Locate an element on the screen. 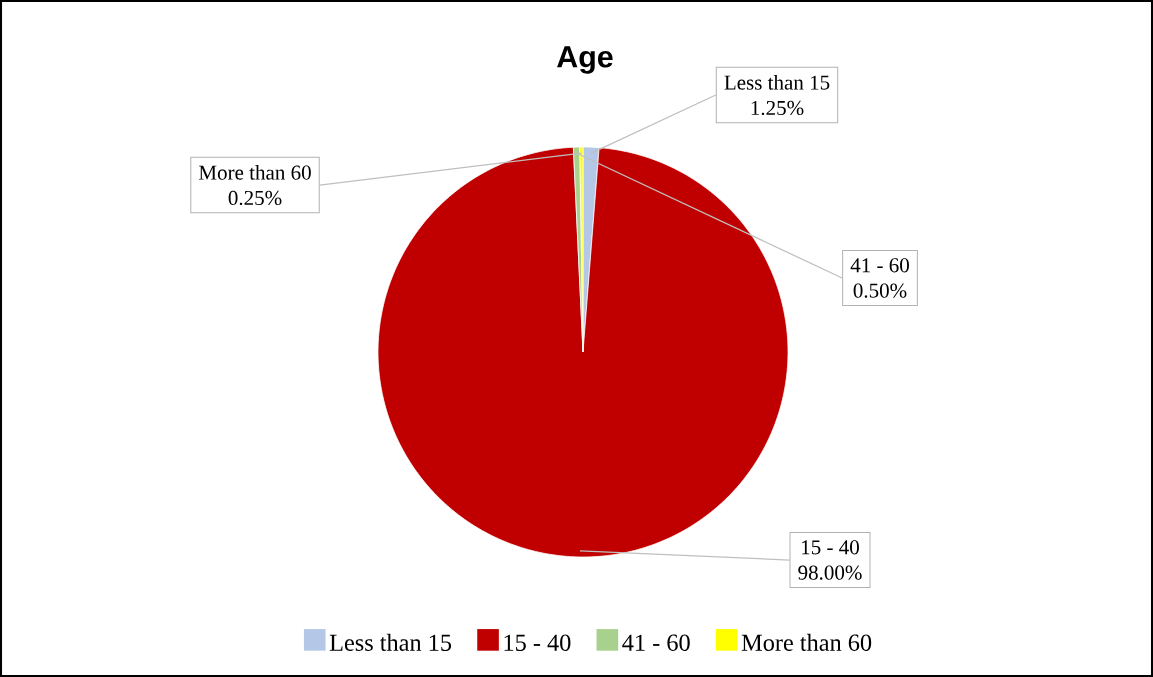 This screenshot has width=1153, height=677. data-label: 0.25% is located at coordinates (255, 198).